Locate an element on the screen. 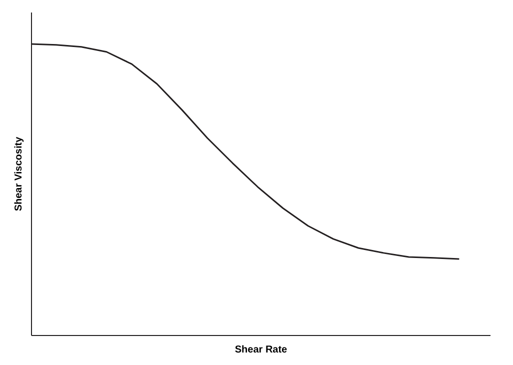 The height and width of the screenshot is (365, 513). y-axis-title: Shear Viscosity is located at coordinates (19, 174).